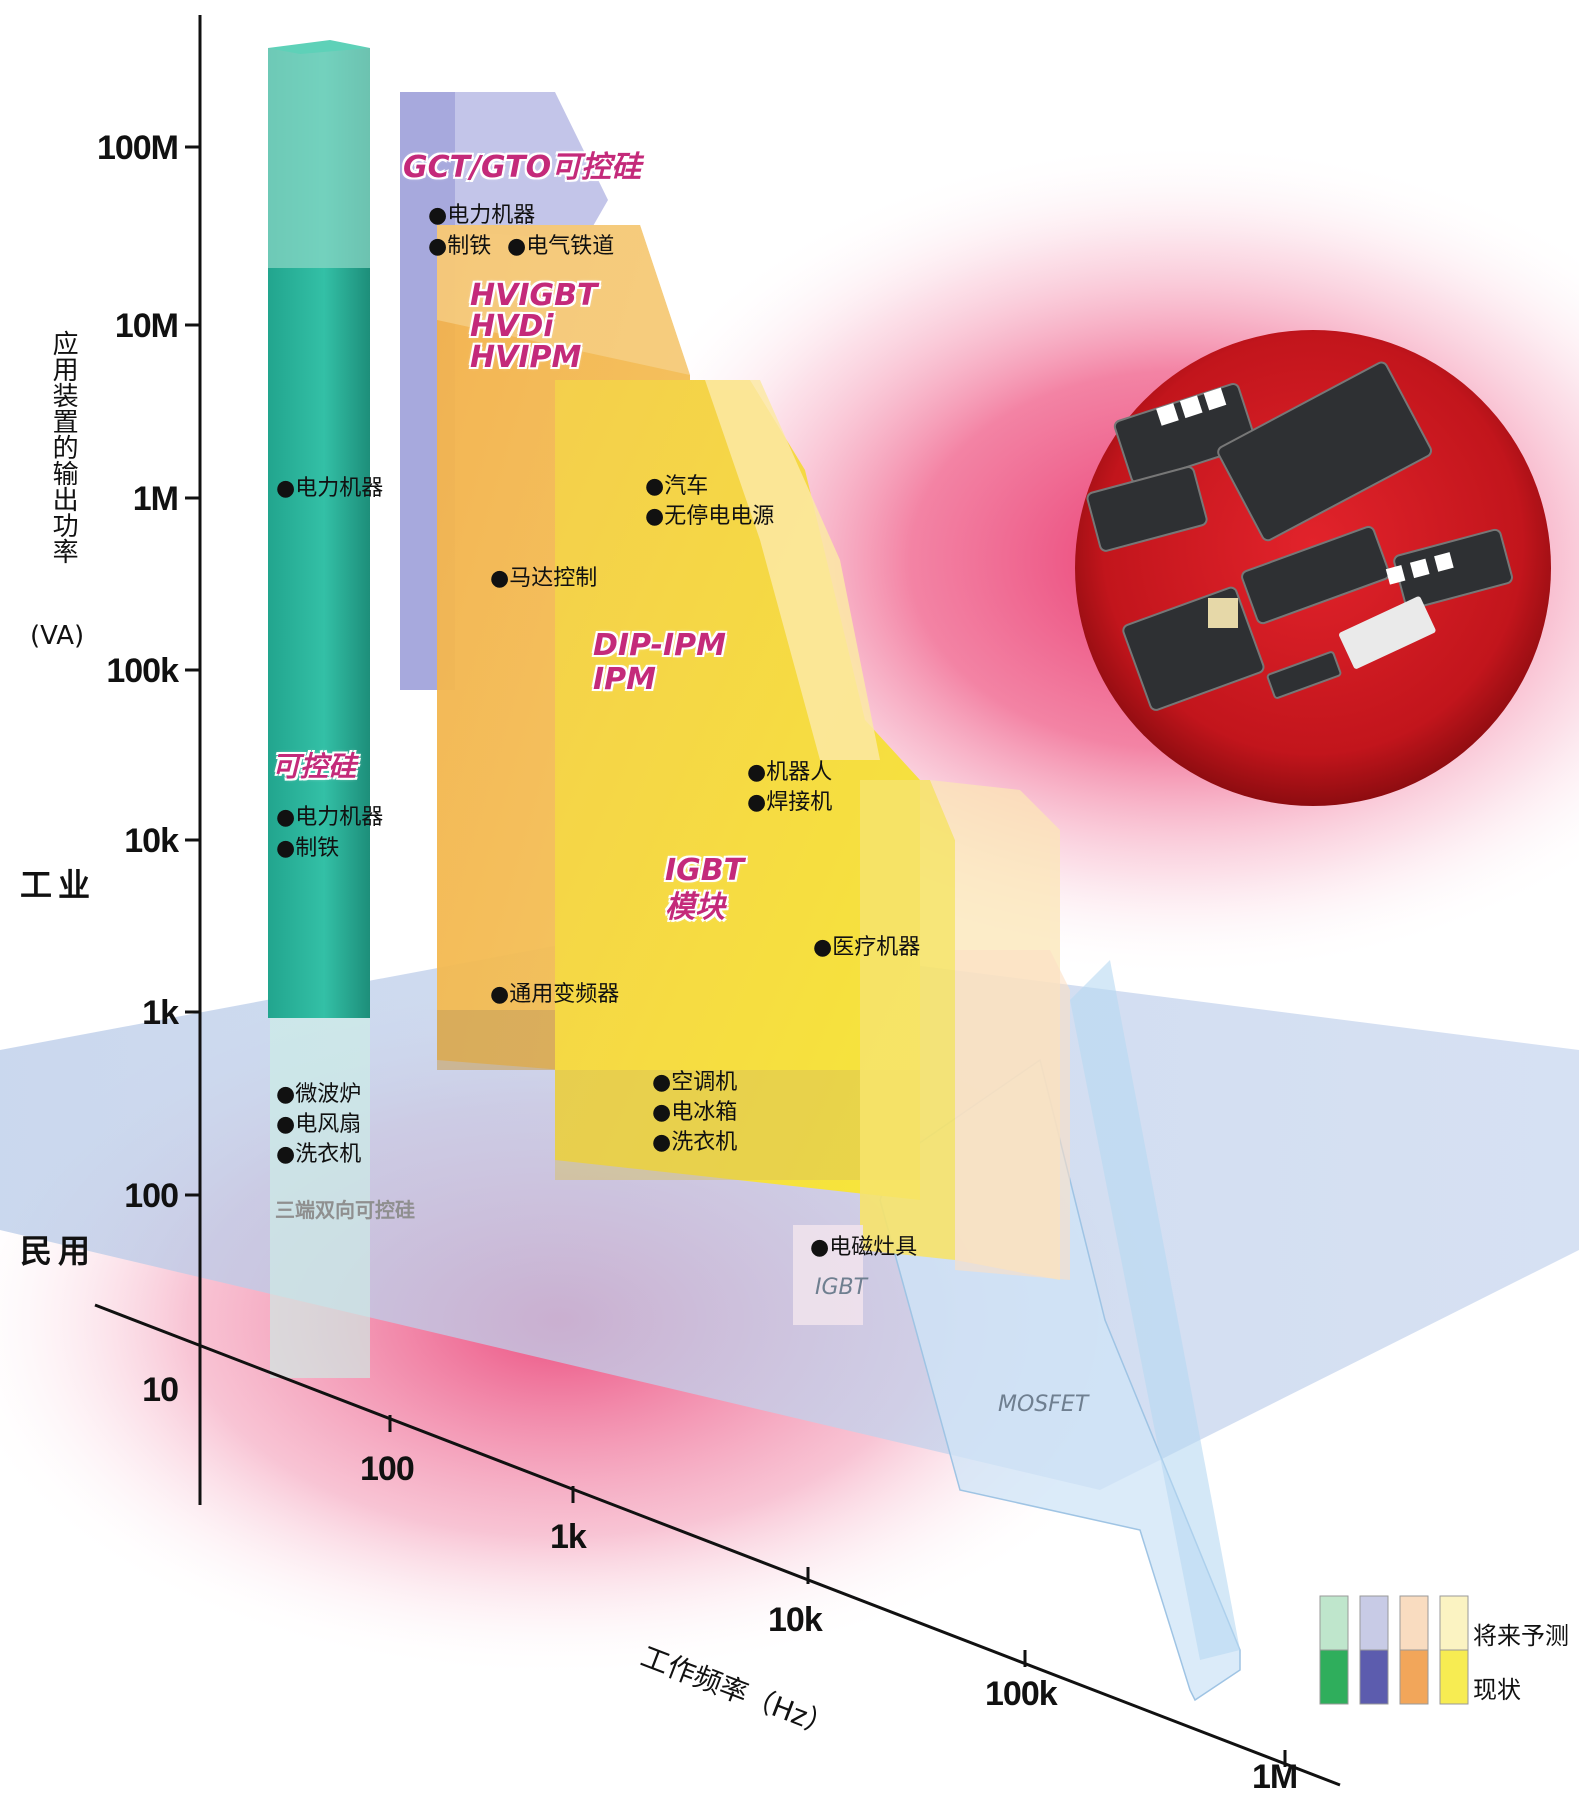  Describe the element at coordinates (387, 1469) in the screenshot. I see `x-tick-100: 100` at that location.